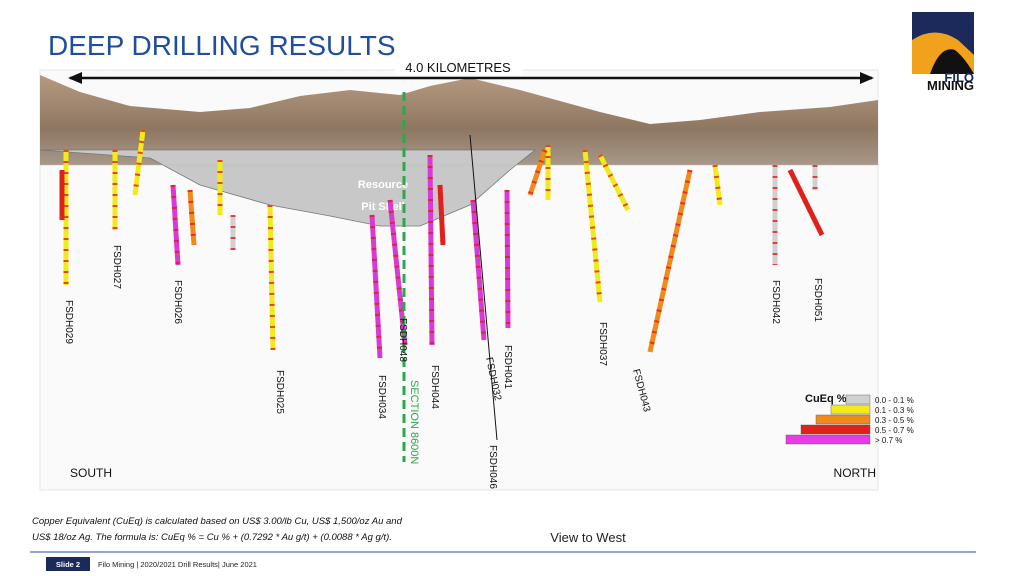 The height and width of the screenshot is (576, 1024). What do you see at coordinates (91, 473) in the screenshot?
I see `south-label: SOUTH` at bounding box center [91, 473].